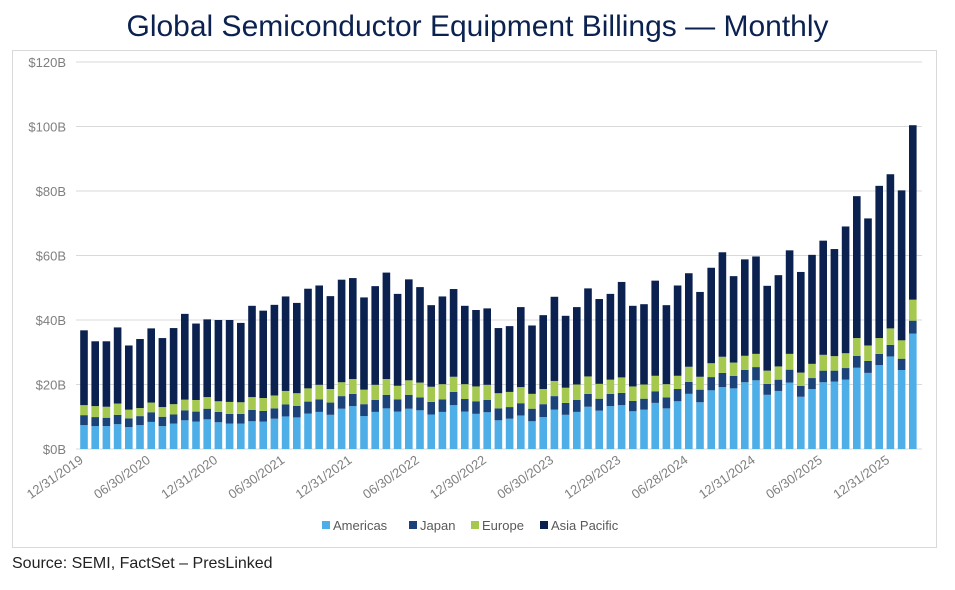 This screenshot has width=955, height=590. What do you see at coordinates (54, 449) in the screenshot?
I see `y-tick-label: $0B` at bounding box center [54, 449].